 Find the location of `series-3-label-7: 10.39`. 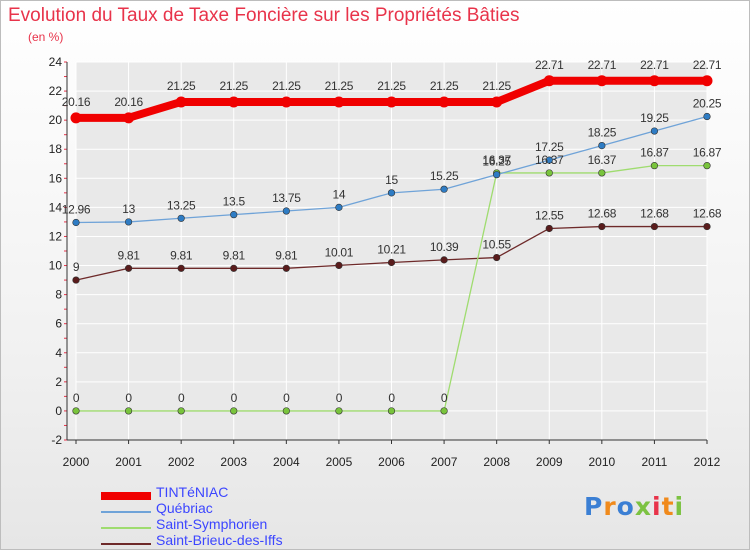

series-3-label-7: 10.39 is located at coordinates (444, 247).